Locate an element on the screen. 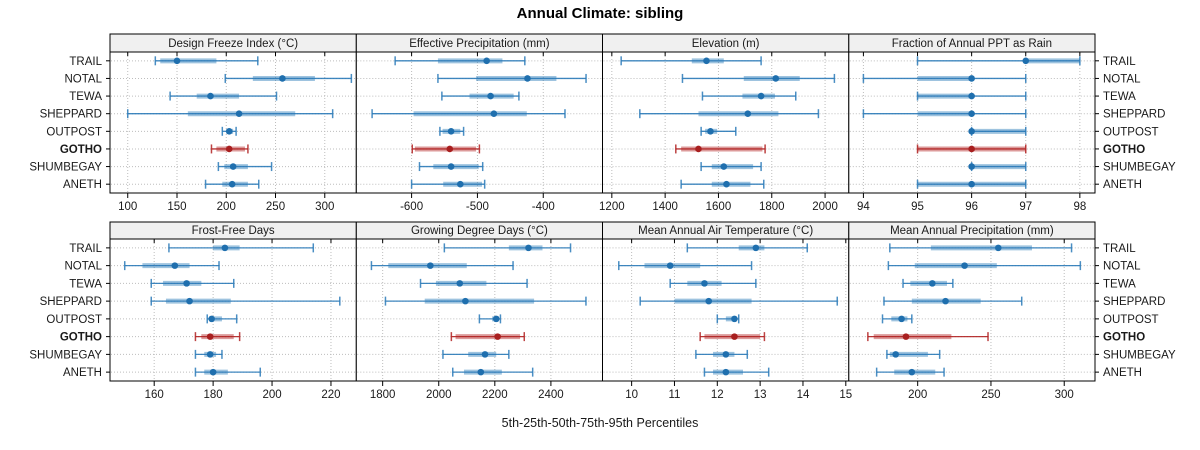  site-label-left-sheppard-row0: SHEPPARD is located at coordinates (71, 115).